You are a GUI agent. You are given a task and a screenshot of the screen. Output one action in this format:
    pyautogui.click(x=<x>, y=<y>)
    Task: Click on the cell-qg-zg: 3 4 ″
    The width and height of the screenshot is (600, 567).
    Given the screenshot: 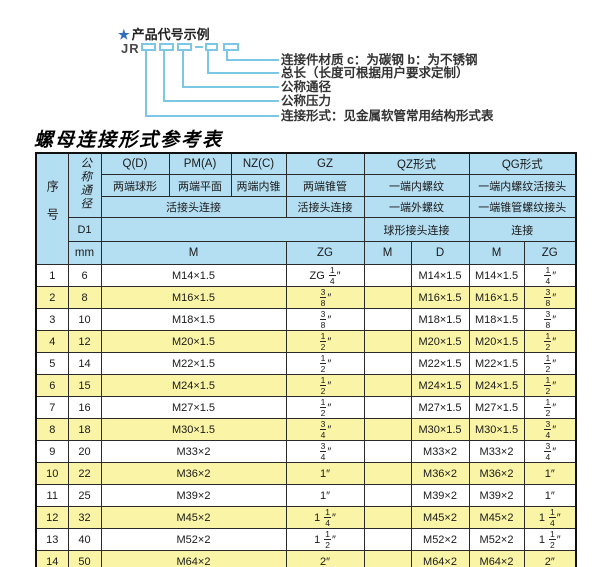 What is the action you would take?
    pyautogui.click(x=550, y=451)
    